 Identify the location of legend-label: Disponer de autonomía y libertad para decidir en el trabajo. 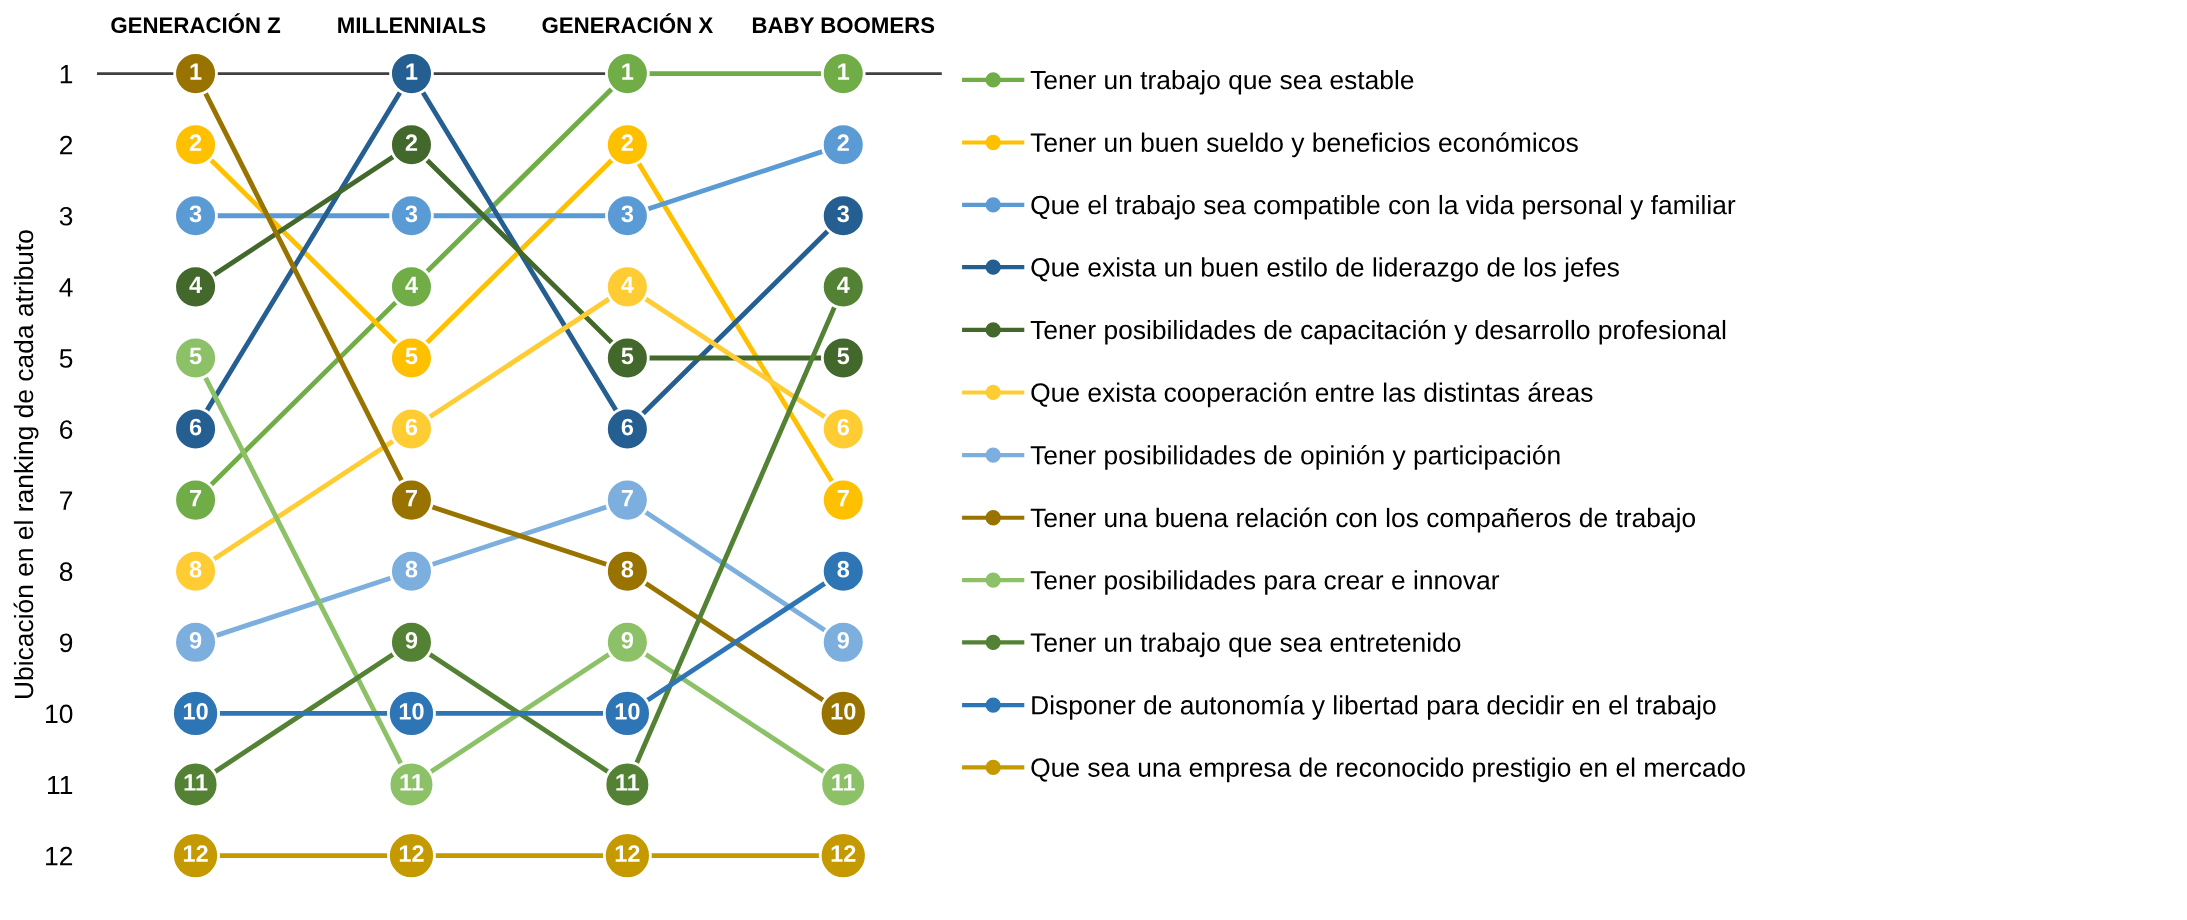
(1374, 707).